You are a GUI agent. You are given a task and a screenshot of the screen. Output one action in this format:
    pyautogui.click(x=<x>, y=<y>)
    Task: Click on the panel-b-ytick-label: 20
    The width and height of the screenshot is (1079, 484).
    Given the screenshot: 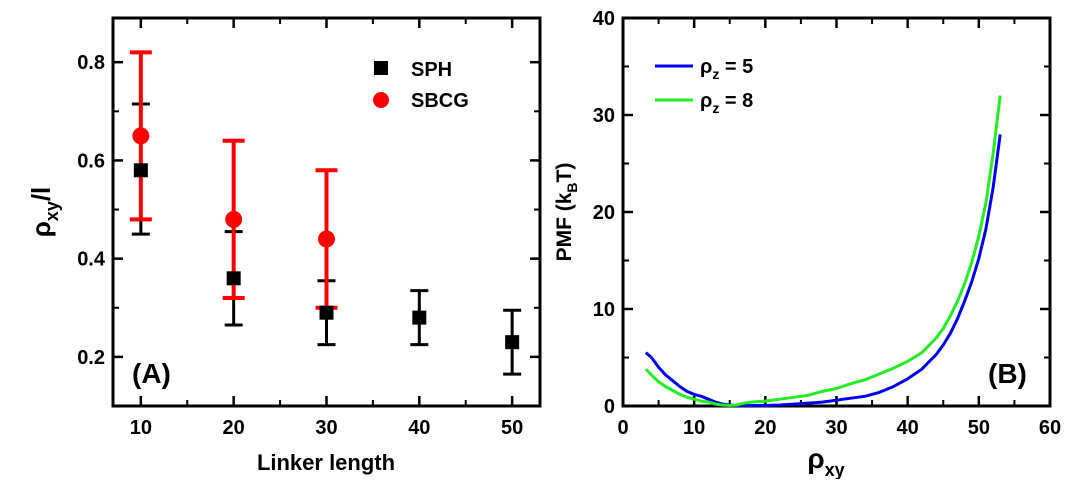 What is the action you would take?
    pyautogui.click(x=604, y=213)
    